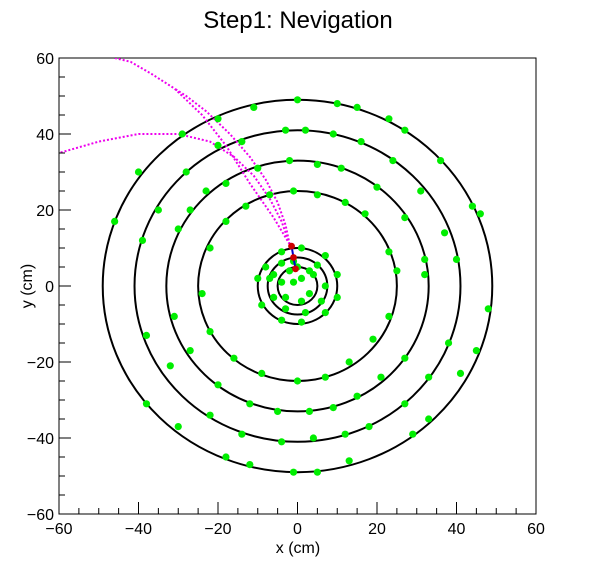  I want to click on y-tick-label: −20, so click(40, 363).